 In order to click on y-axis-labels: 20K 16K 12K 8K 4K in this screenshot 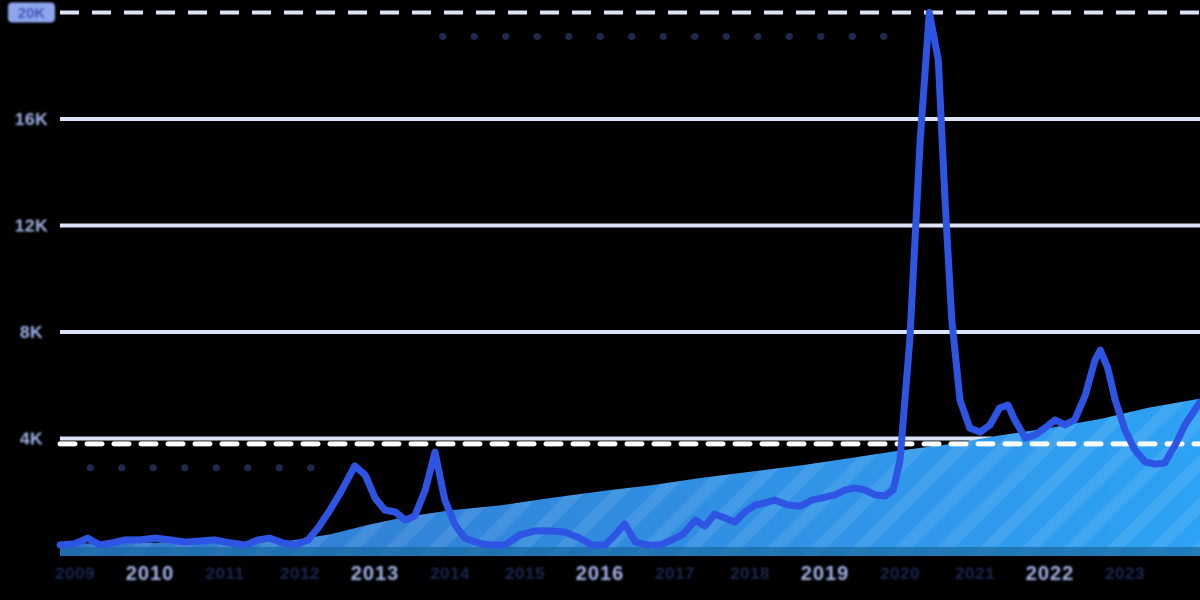, I will do `click(31, 225)`.